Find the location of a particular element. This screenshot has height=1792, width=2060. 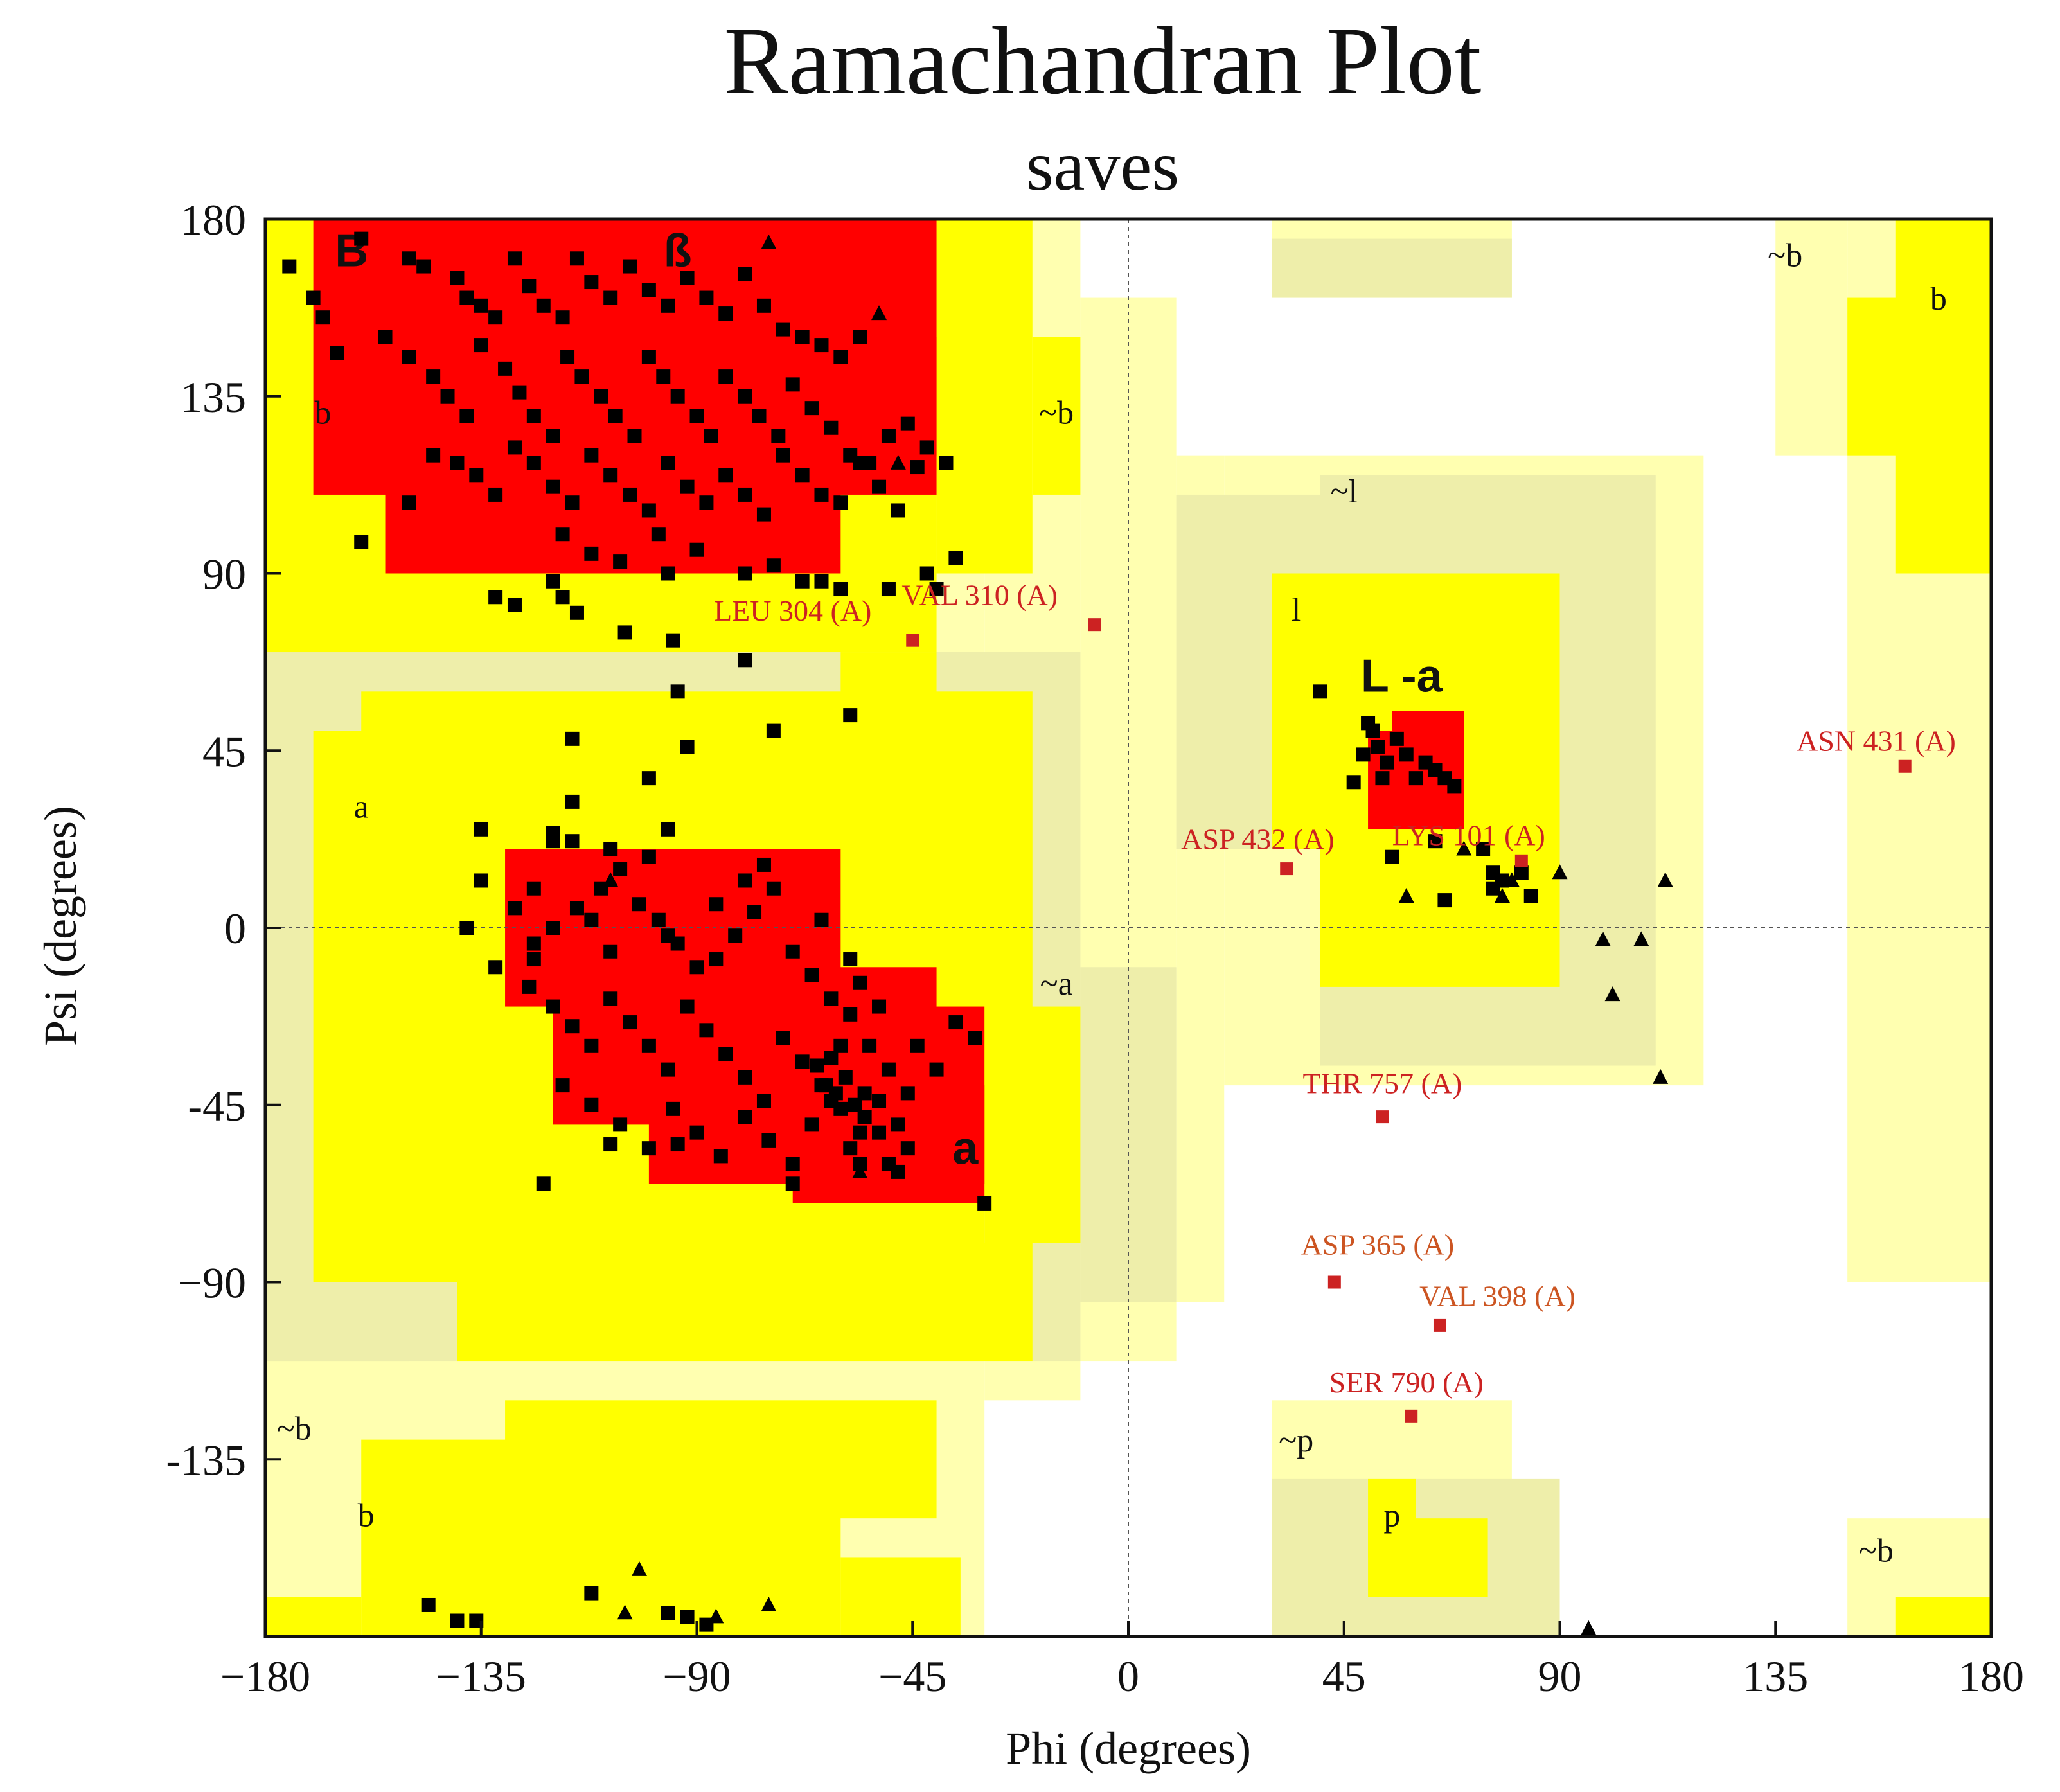

region-label: ~l is located at coordinates (1344, 492).